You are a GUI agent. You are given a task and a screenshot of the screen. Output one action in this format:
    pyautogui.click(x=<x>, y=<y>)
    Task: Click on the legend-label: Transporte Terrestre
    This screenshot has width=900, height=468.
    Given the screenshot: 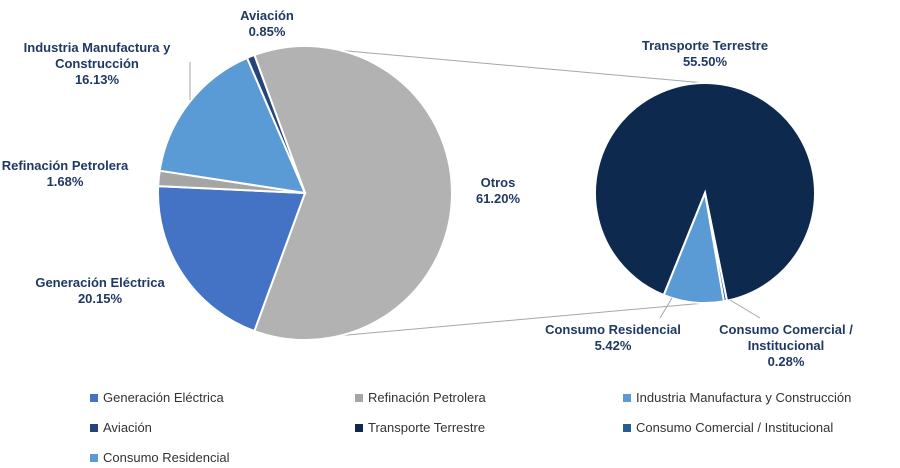 What is the action you would take?
    pyautogui.click(x=427, y=427)
    